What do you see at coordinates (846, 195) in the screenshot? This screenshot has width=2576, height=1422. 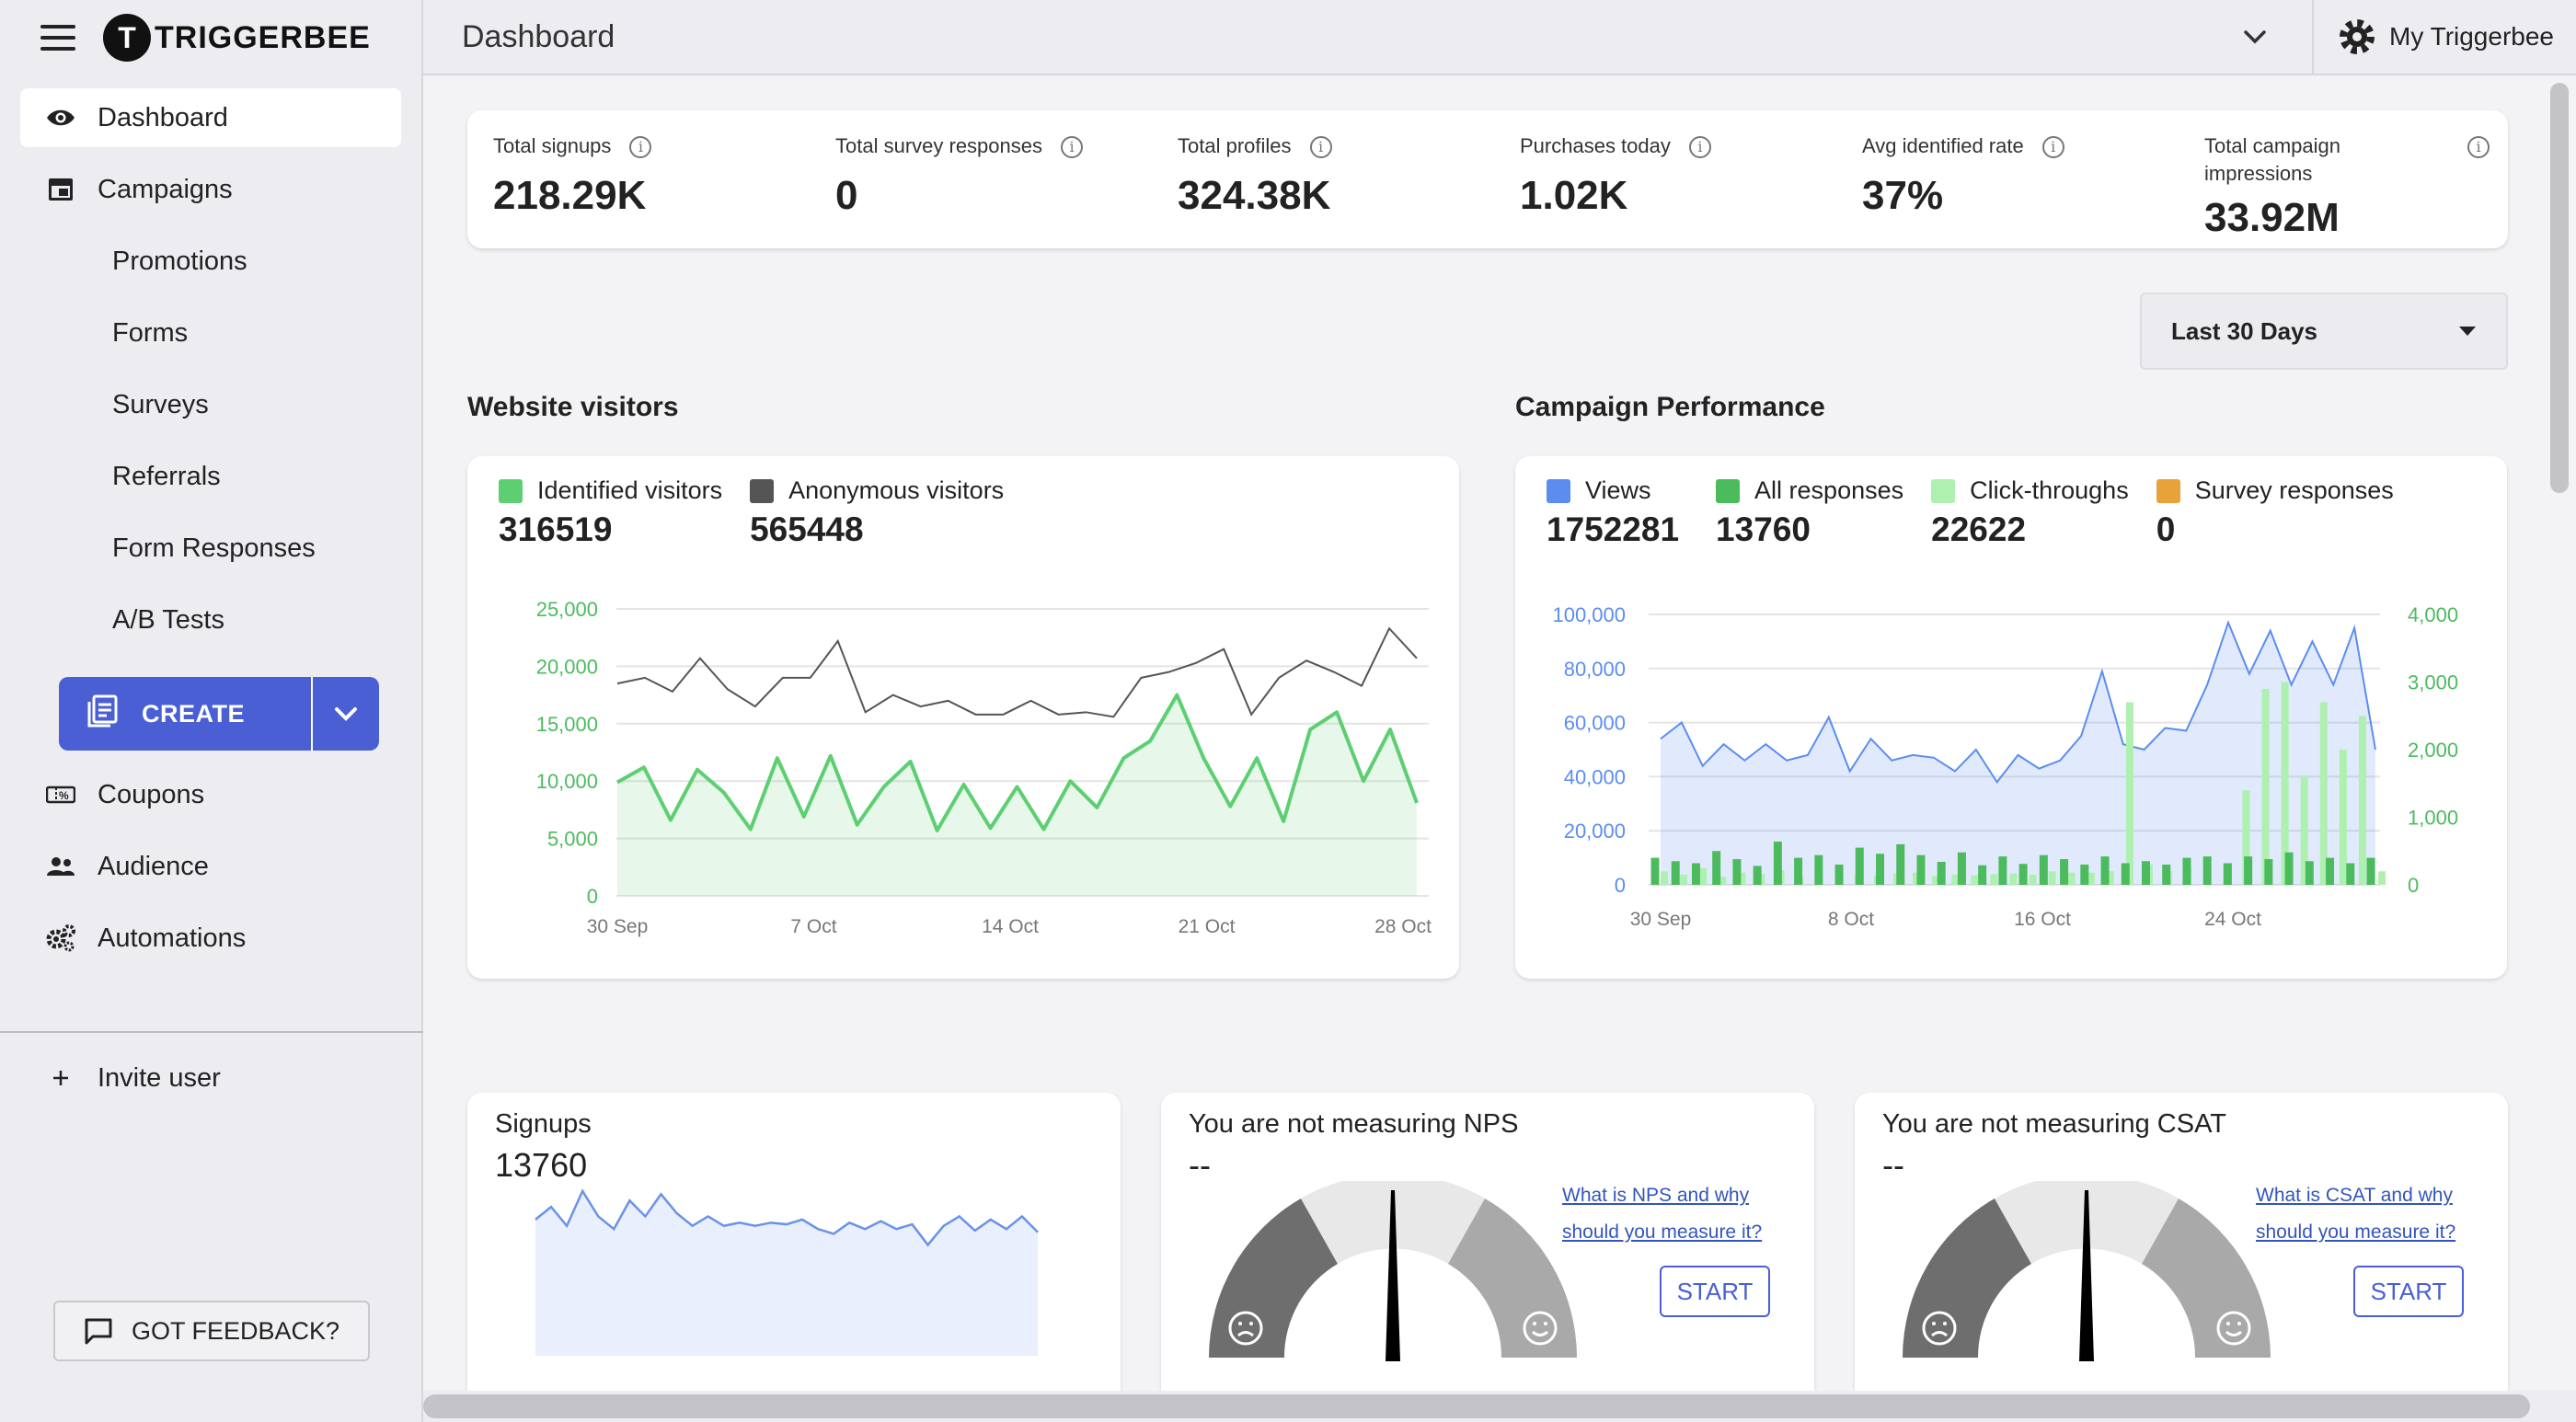 I see `kpi-value: 0` at bounding box center [846, 195].